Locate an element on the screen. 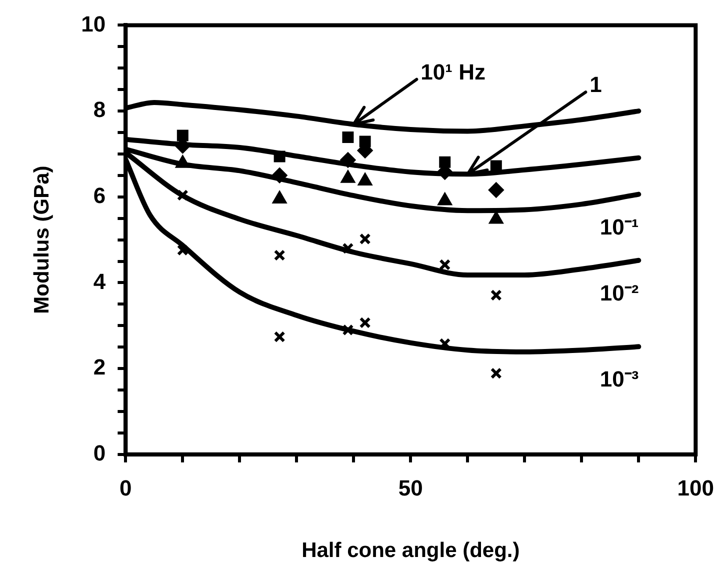  y-tick-label: 6 is located at coordinates (99, 195).